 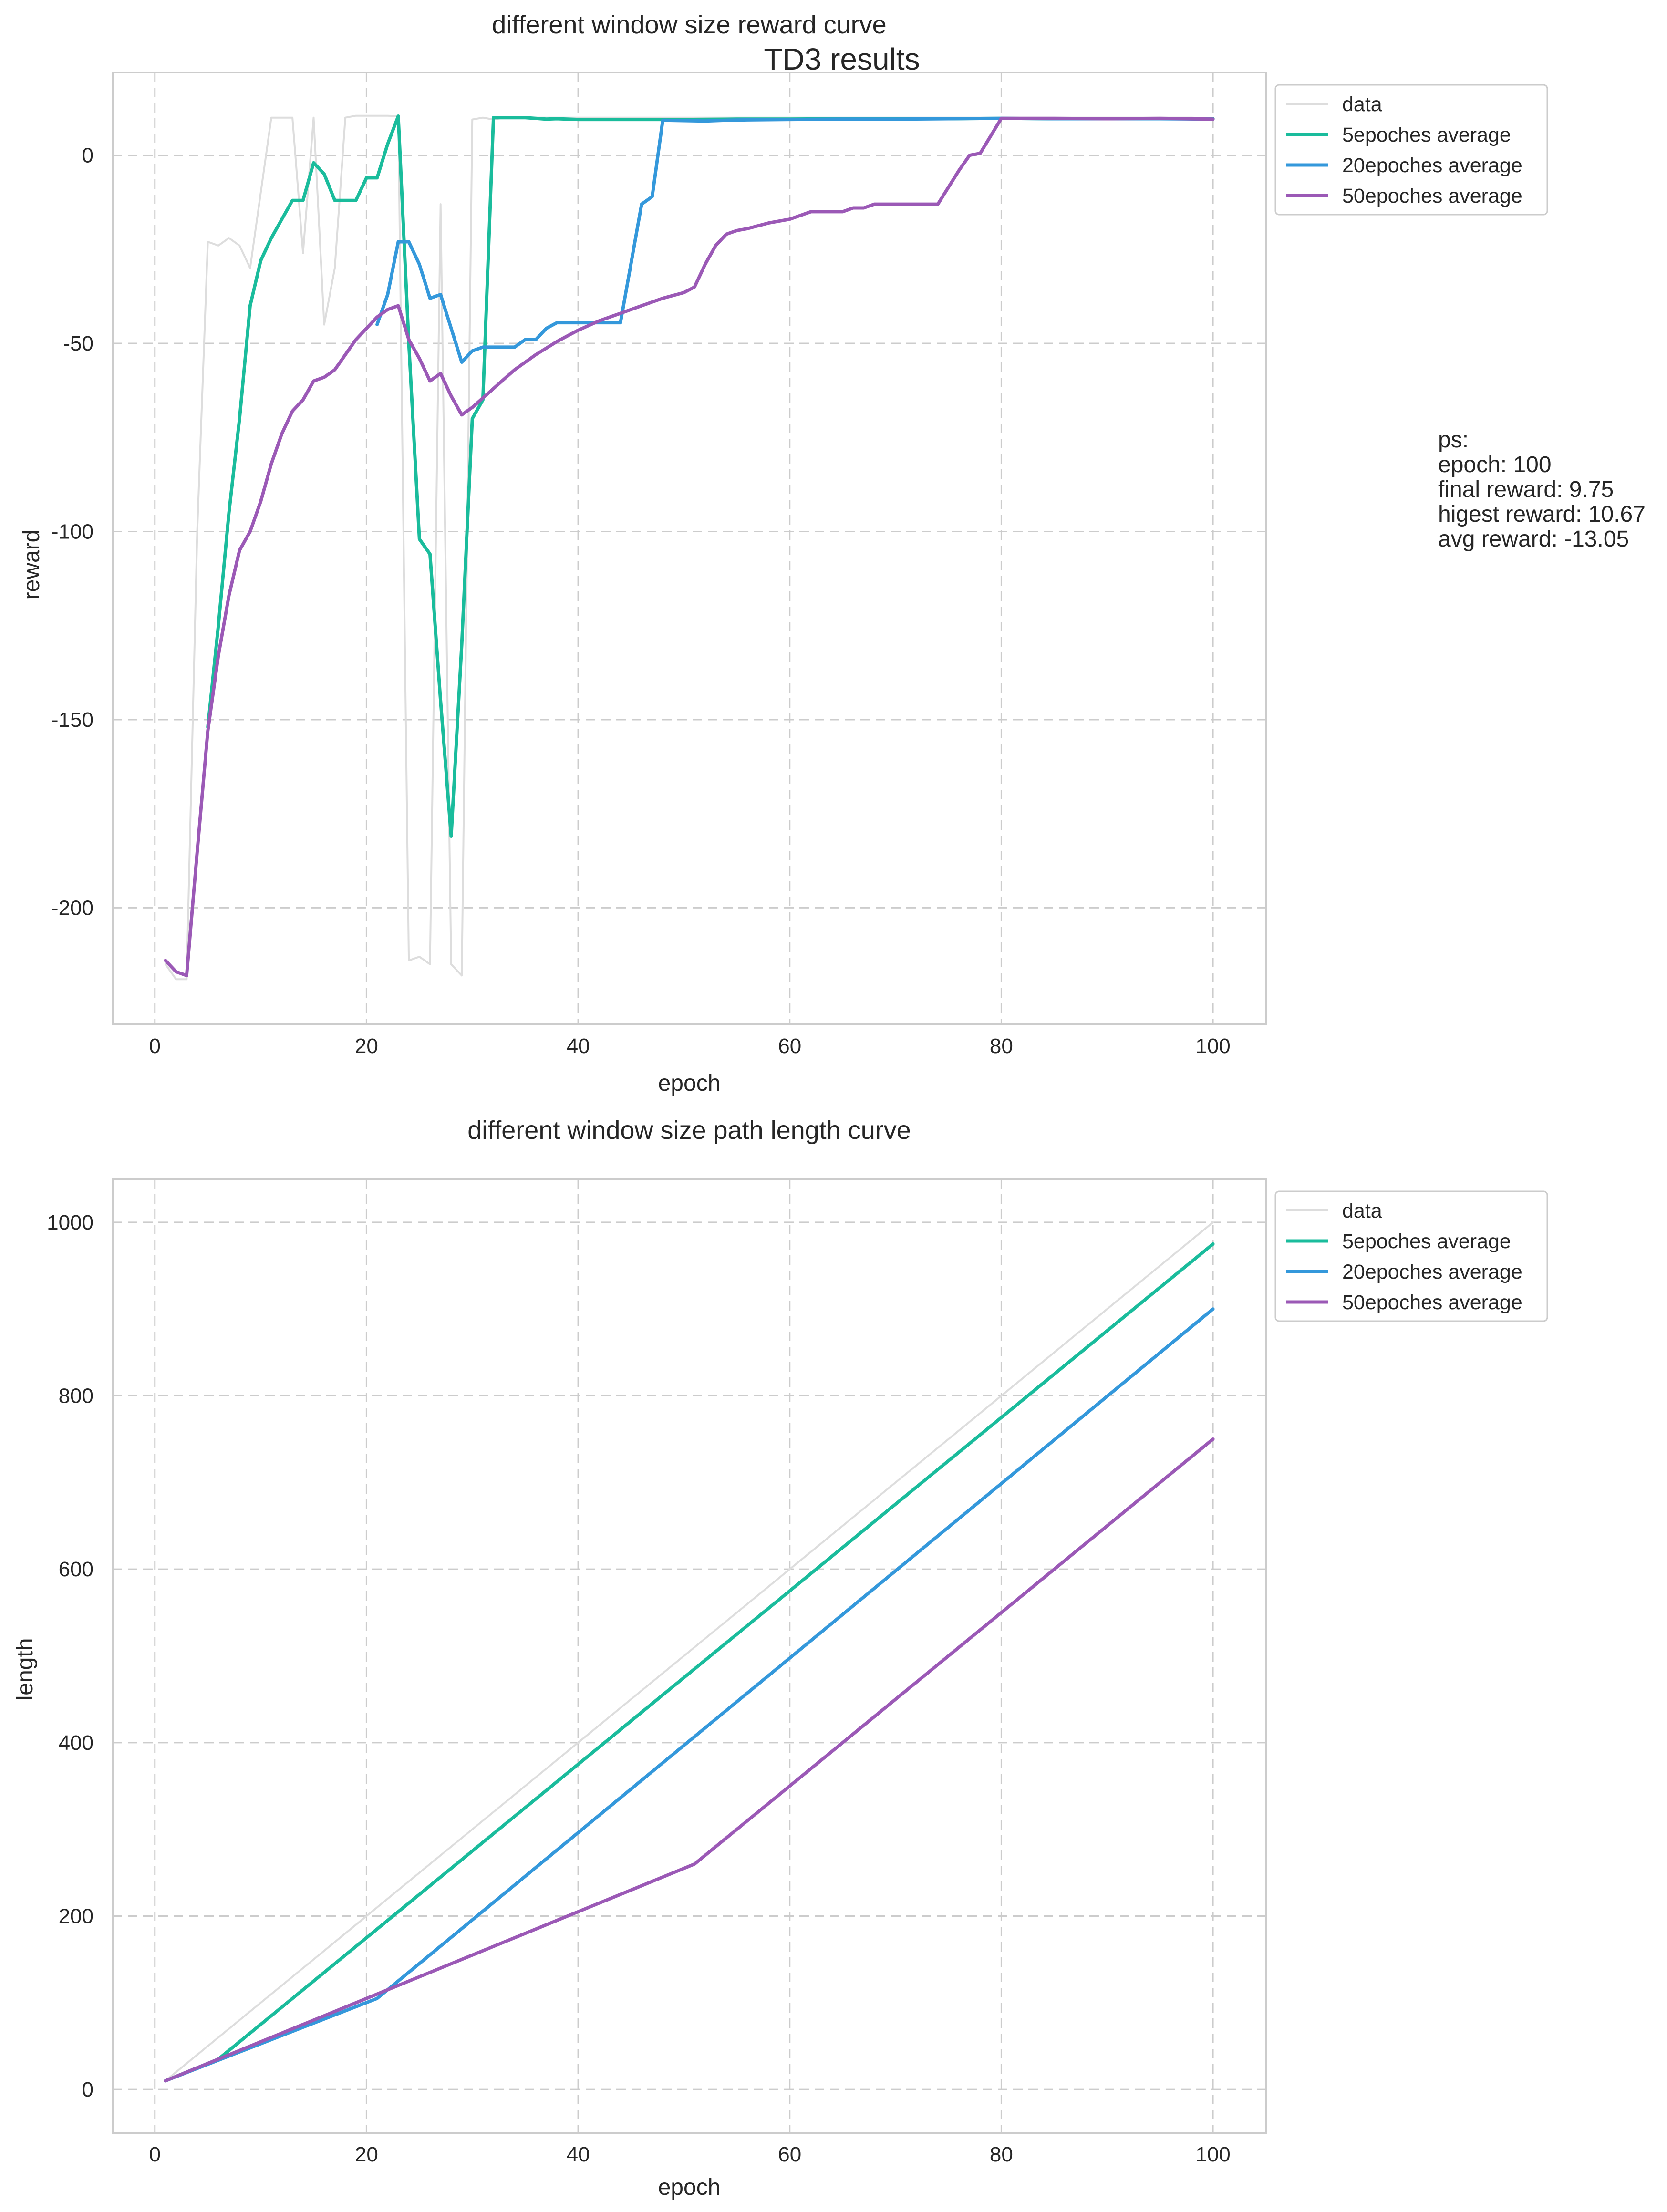 I want to click on annotation-line: higest reward: 10.67, so click(x=1542, y=514).